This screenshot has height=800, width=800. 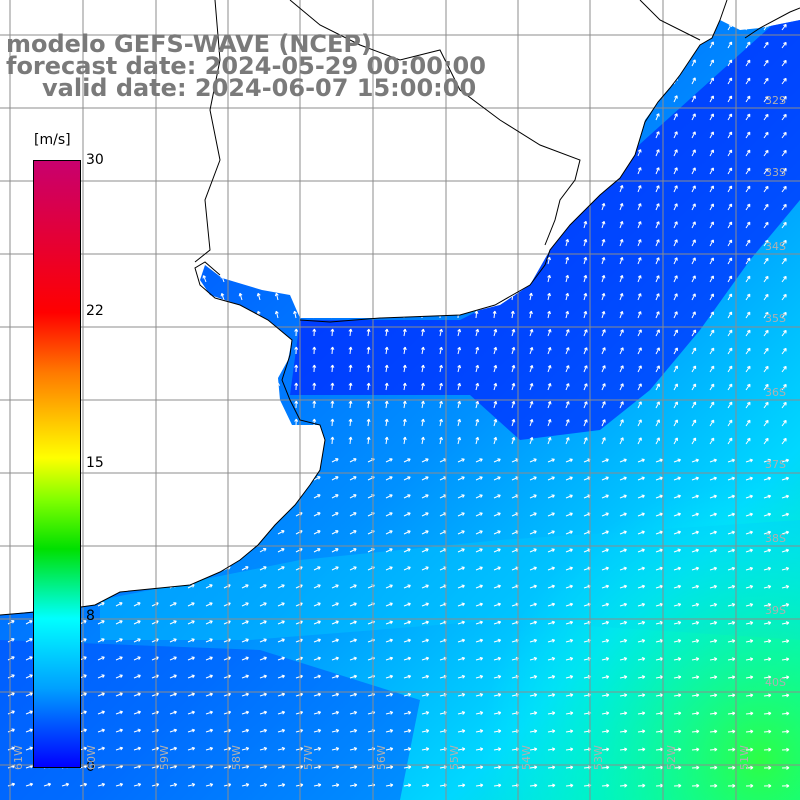 I want to click on lat-label: 32S, so click(x=775, y=100).